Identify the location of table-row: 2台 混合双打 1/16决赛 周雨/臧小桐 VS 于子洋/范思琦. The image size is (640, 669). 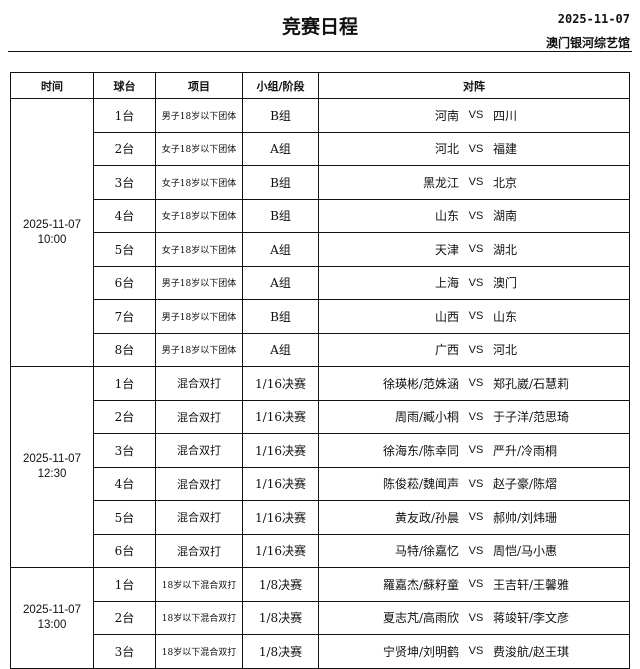
(320, 416).